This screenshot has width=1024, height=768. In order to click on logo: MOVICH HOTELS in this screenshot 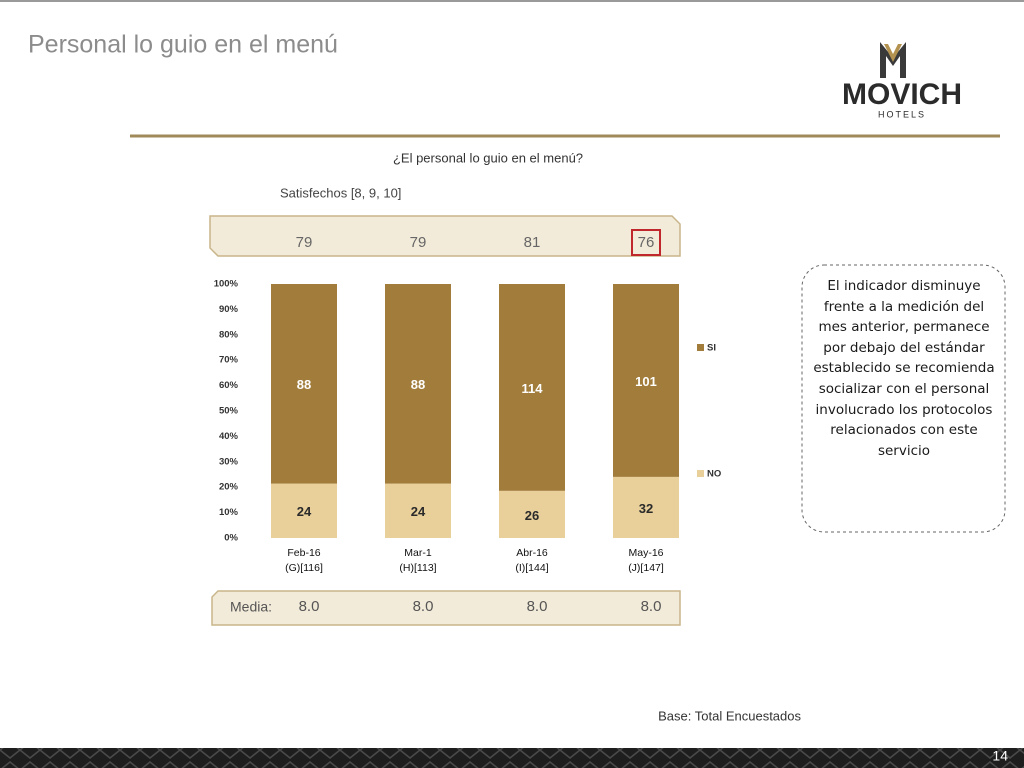, I will do `click(902, 80)`.